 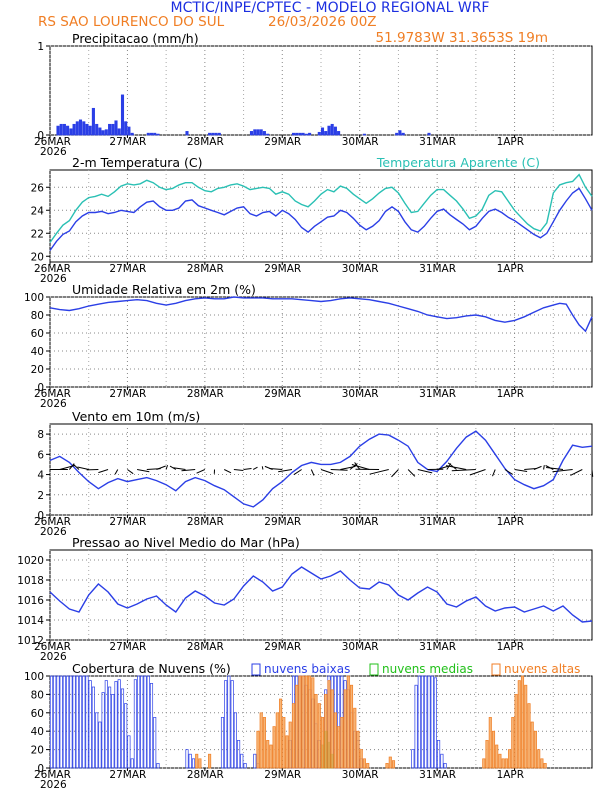 I want to click on panel-title: Pressao ao Nivel Medio do Mar (hPa), so click(x=186, y=542).